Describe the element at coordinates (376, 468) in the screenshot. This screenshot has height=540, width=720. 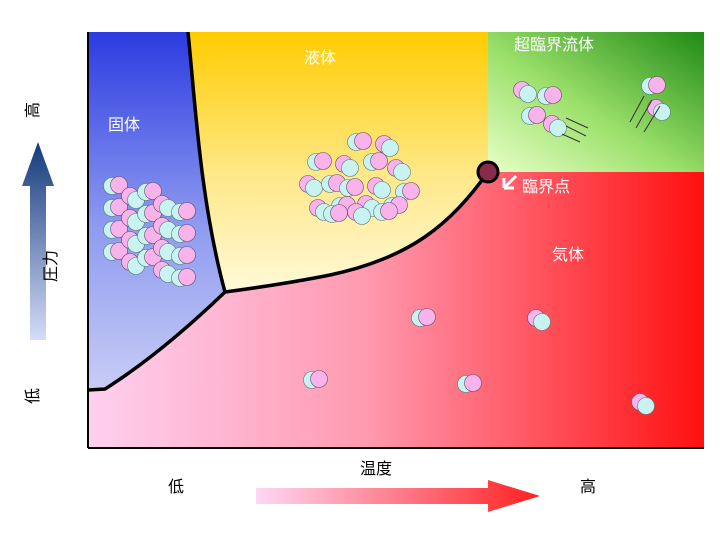
I see `x-axis-title: 温度` at that location.